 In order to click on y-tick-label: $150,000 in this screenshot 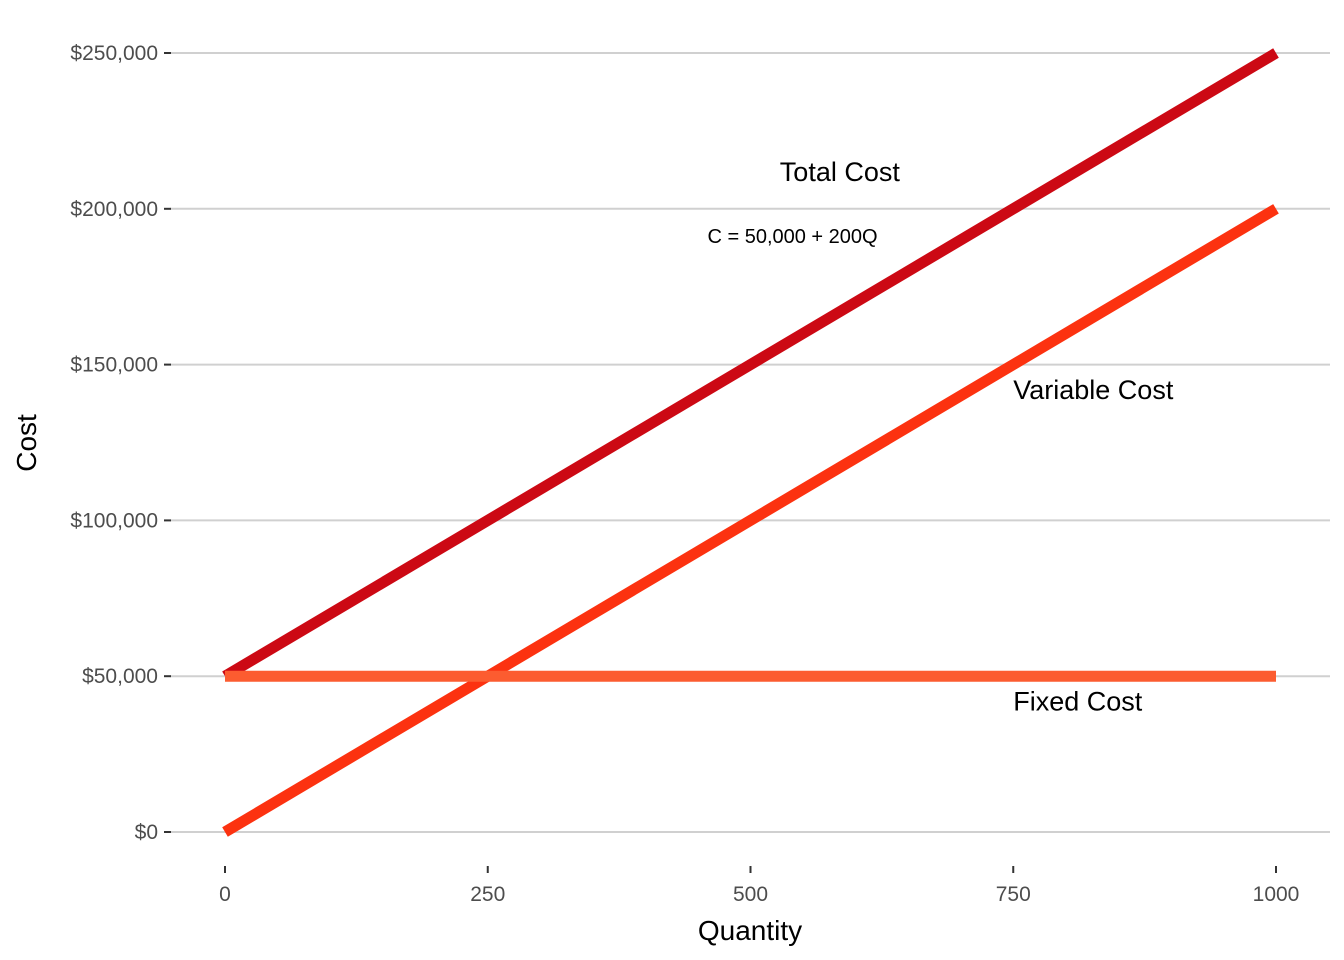, I will do `click(114, 365)`.